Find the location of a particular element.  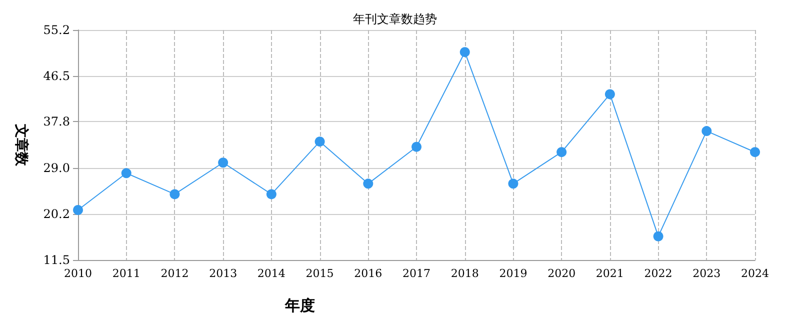

y-tick-label: 46.5 is located at coordinates (56, 75).